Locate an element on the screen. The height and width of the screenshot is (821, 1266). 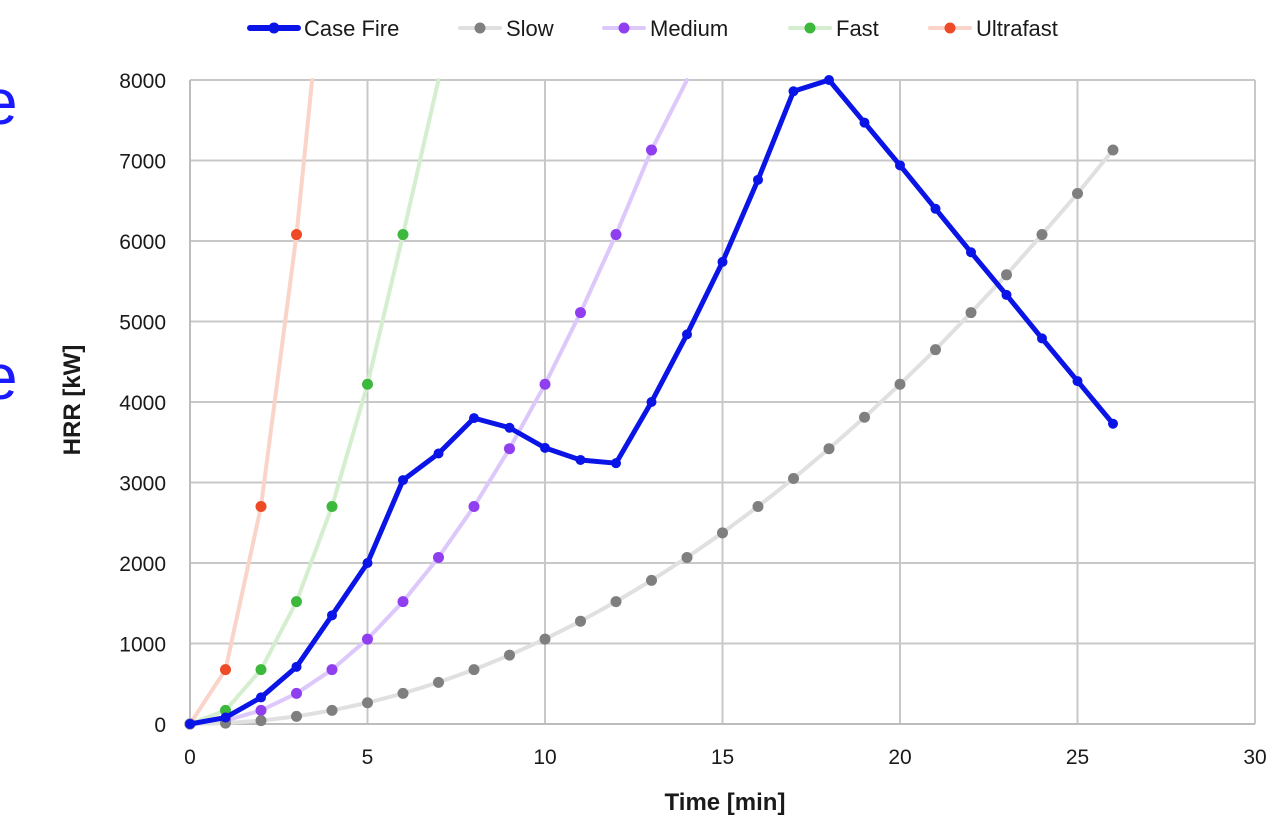
x-tick-label: 30 is located at coordinates (1254, 757).